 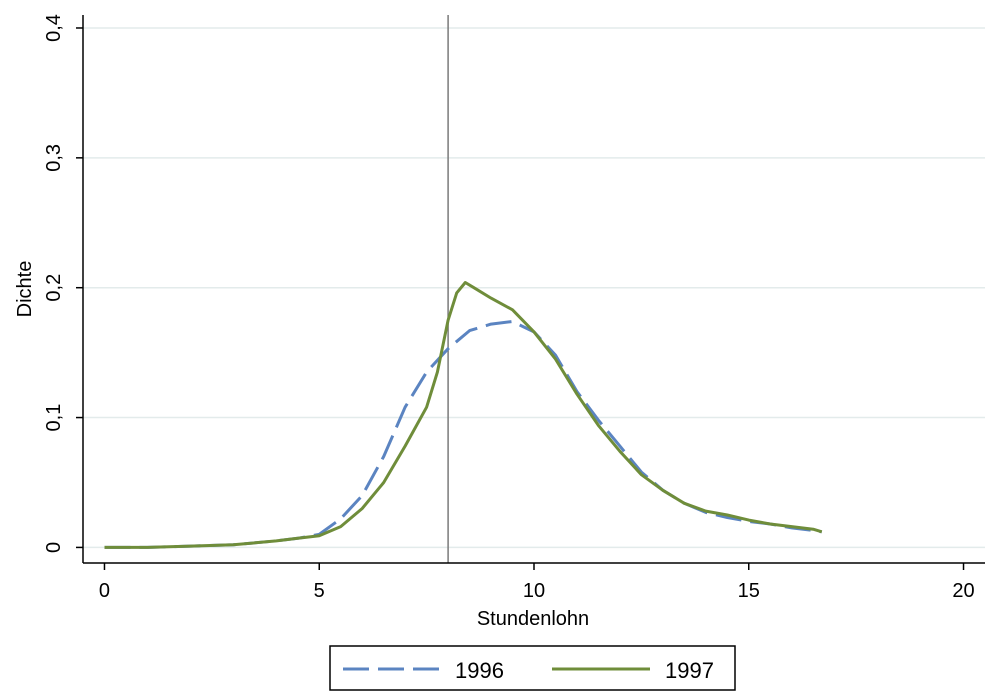 What do you see at coordinates (479, 670) in the screenshot?
I see `legend-label-1996: 1996` at bounding box center [479, 670].